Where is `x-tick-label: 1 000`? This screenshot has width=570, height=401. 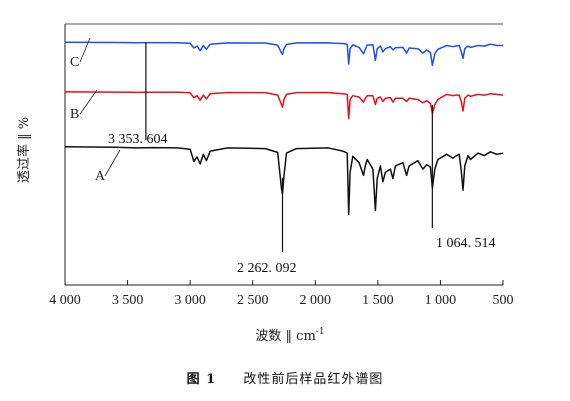 x-tick-label: 1 000 is located at coordinates (441, 300).